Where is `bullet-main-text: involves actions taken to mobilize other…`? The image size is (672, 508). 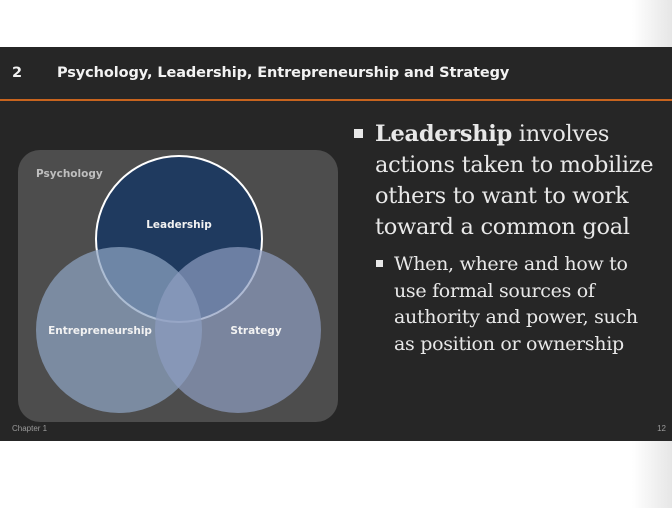 bullet-main-text: involves actions taken to mobilize other… is located at coordinates (514, 180).